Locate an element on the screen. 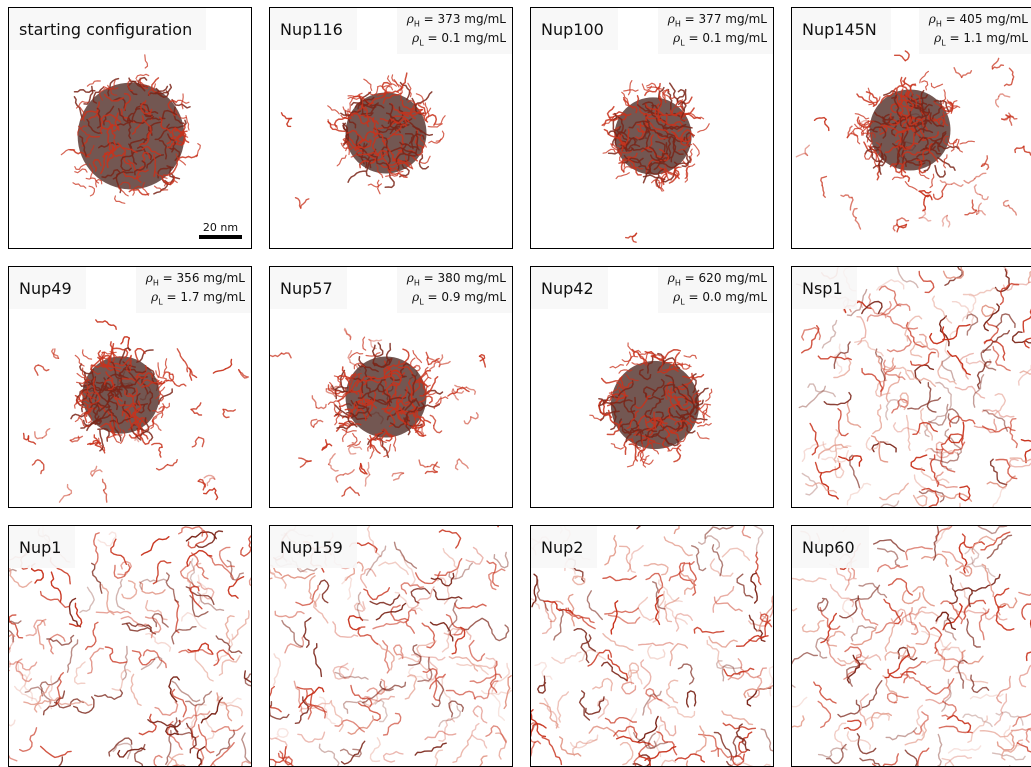 The image size is (1031, 767). dilute-phase-density: ρL = 0.9 mg/mL is located at coordinates (456, 299).